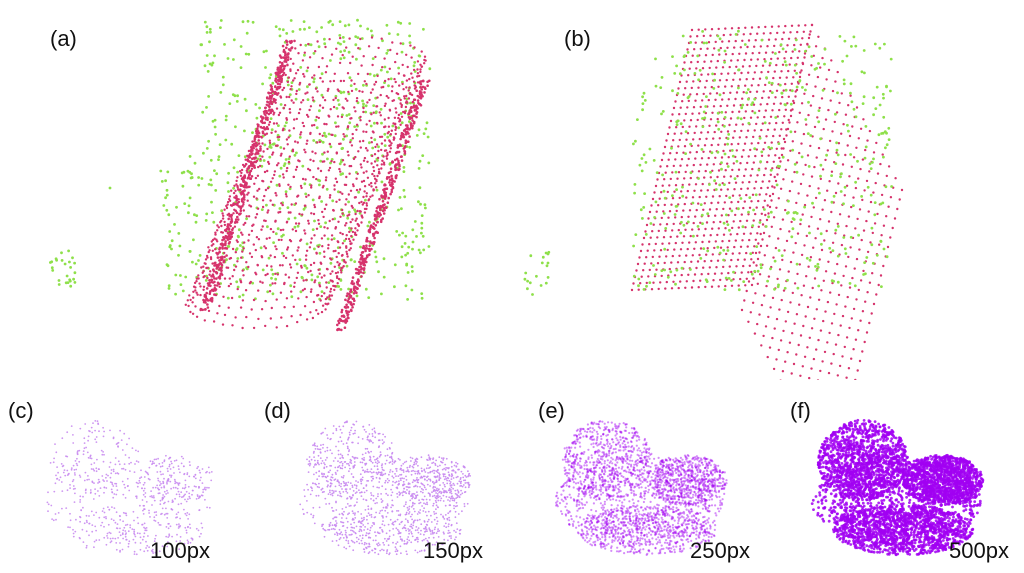 This screenshot has height=573, width=1024. What do you see at coordinates (63, 38) in the screenshot?
I see `panel-label-a: (a)` at bounding box center [63, 38].